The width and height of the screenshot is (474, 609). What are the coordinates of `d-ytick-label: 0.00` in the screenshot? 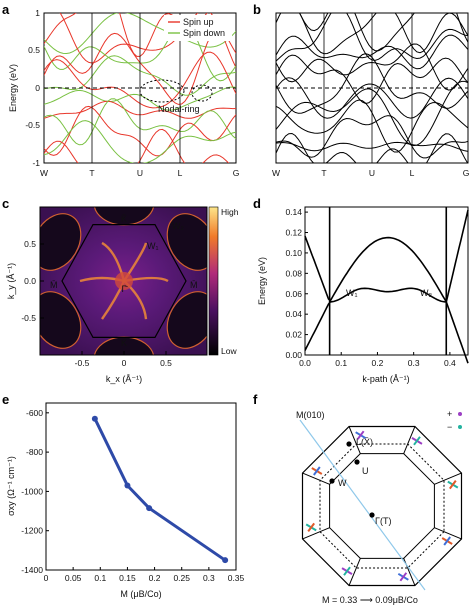 It's located at (293, 355).